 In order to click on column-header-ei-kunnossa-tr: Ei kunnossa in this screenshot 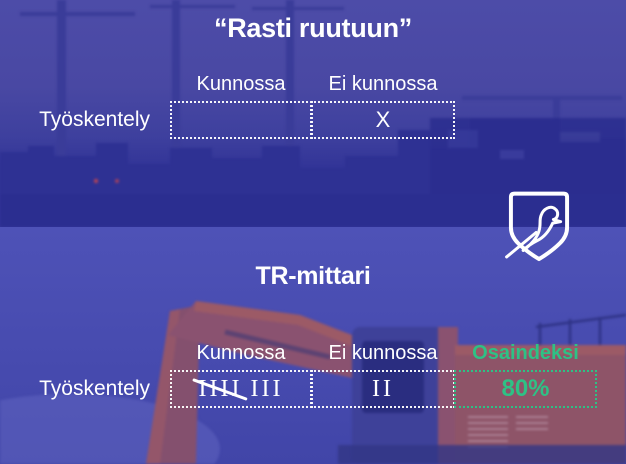, I will do `click(383, 353)`.